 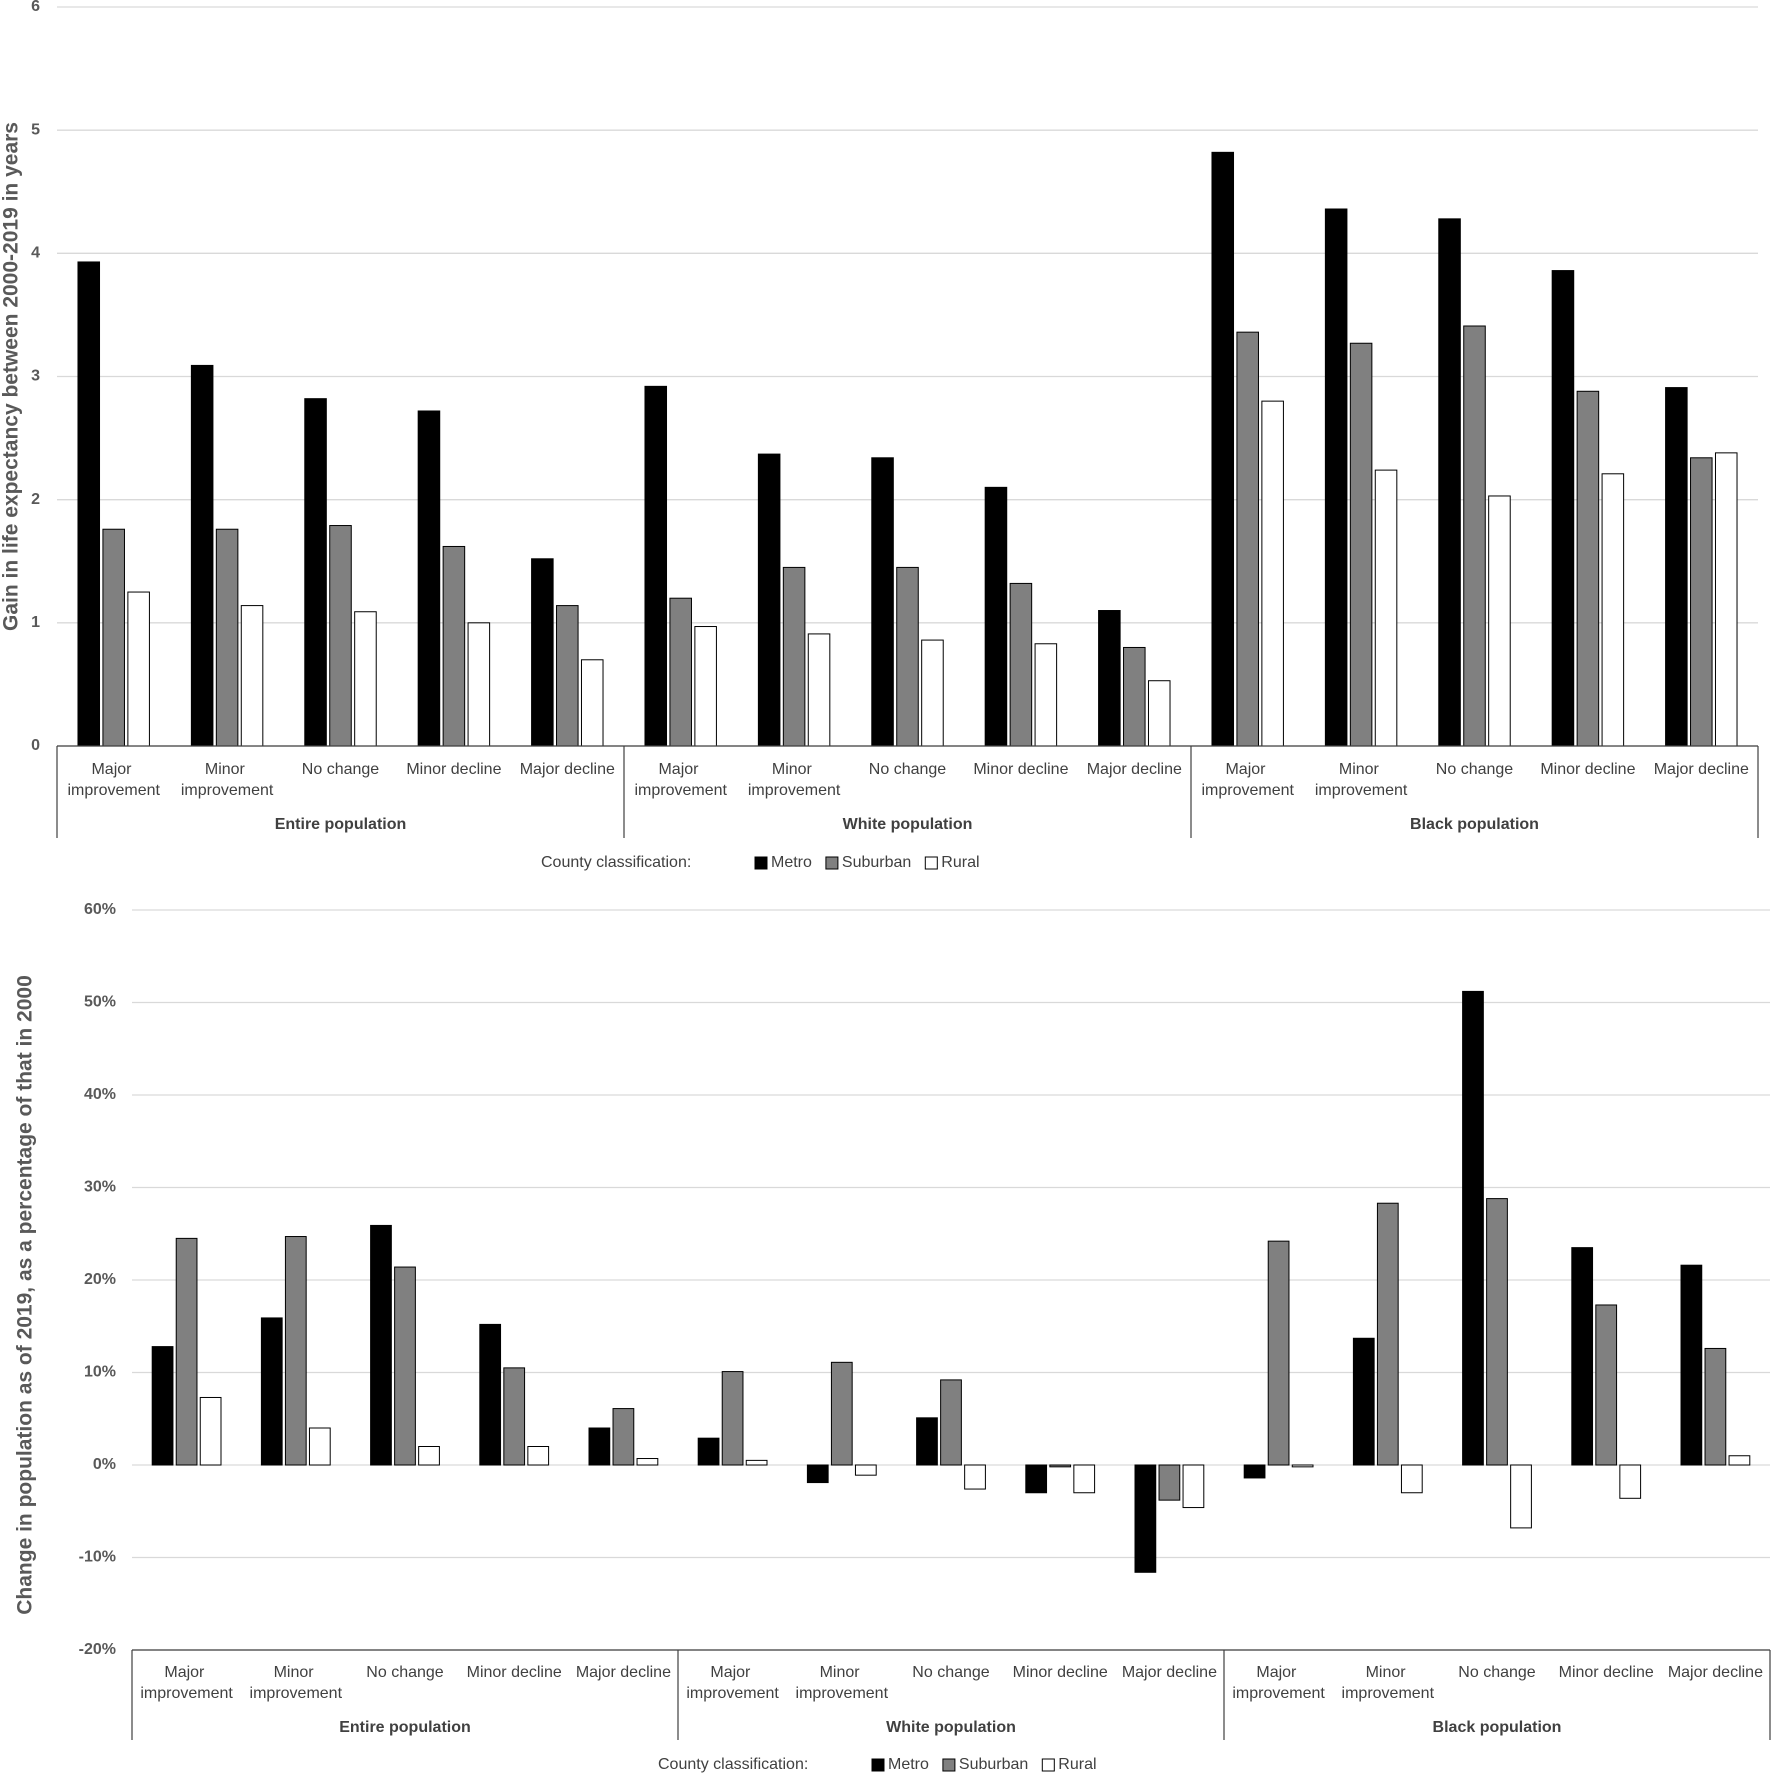 What do you see at coordinates (100, 909) in the screenshot?
I see `y-tick-label: 60%` at bounding box center [100, 909].